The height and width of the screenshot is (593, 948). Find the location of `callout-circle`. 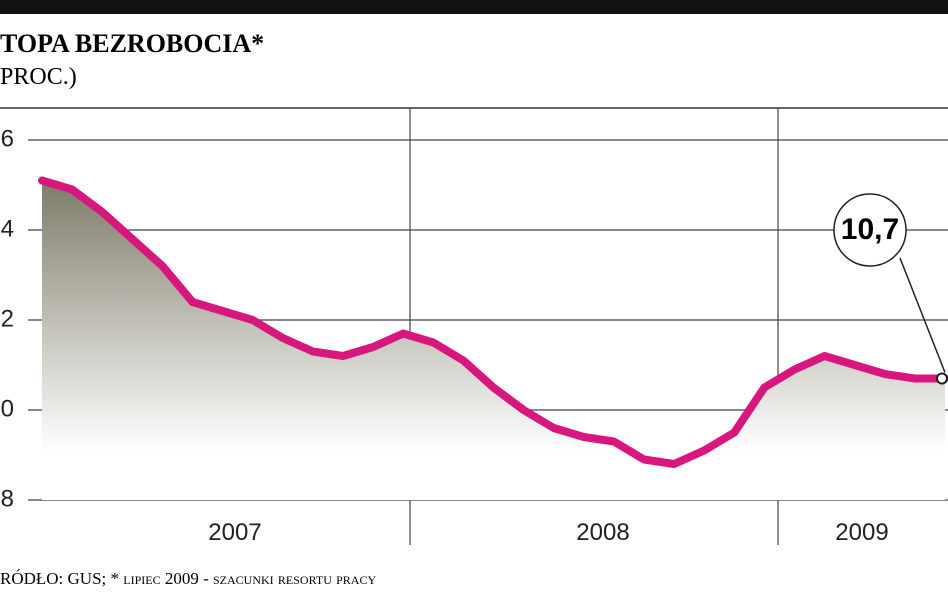

callout-circle is located at coordinates (870, 230).